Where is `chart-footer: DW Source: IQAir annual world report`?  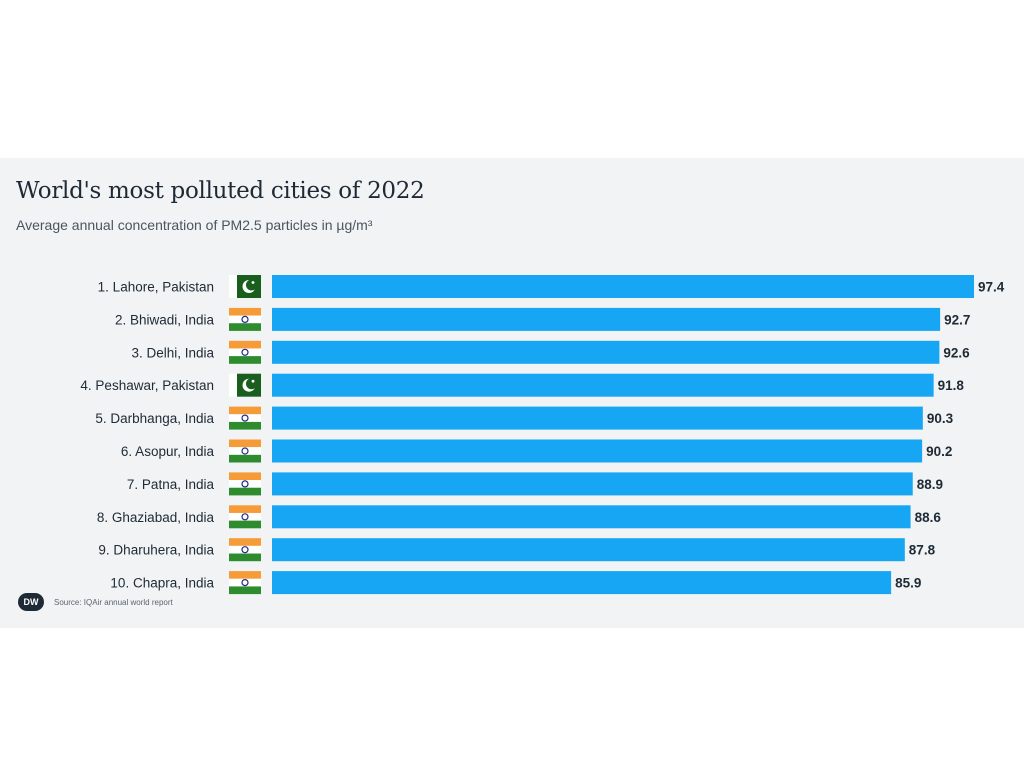 chart-footer: DW Source: IQAir annual world report is located at coordinates (95, 602).